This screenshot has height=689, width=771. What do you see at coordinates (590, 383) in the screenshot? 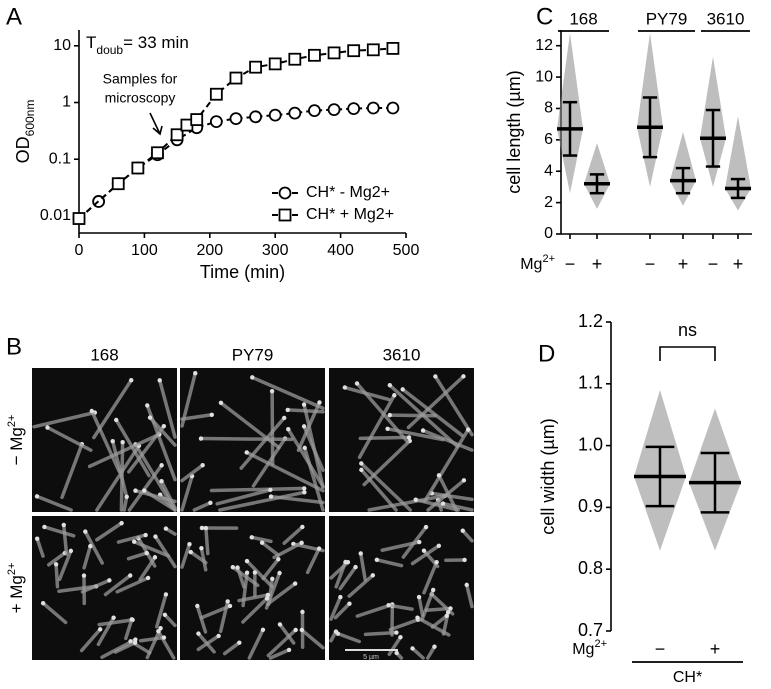
I see `y-tick-label: 1.1` at bounding box center [590, 383].